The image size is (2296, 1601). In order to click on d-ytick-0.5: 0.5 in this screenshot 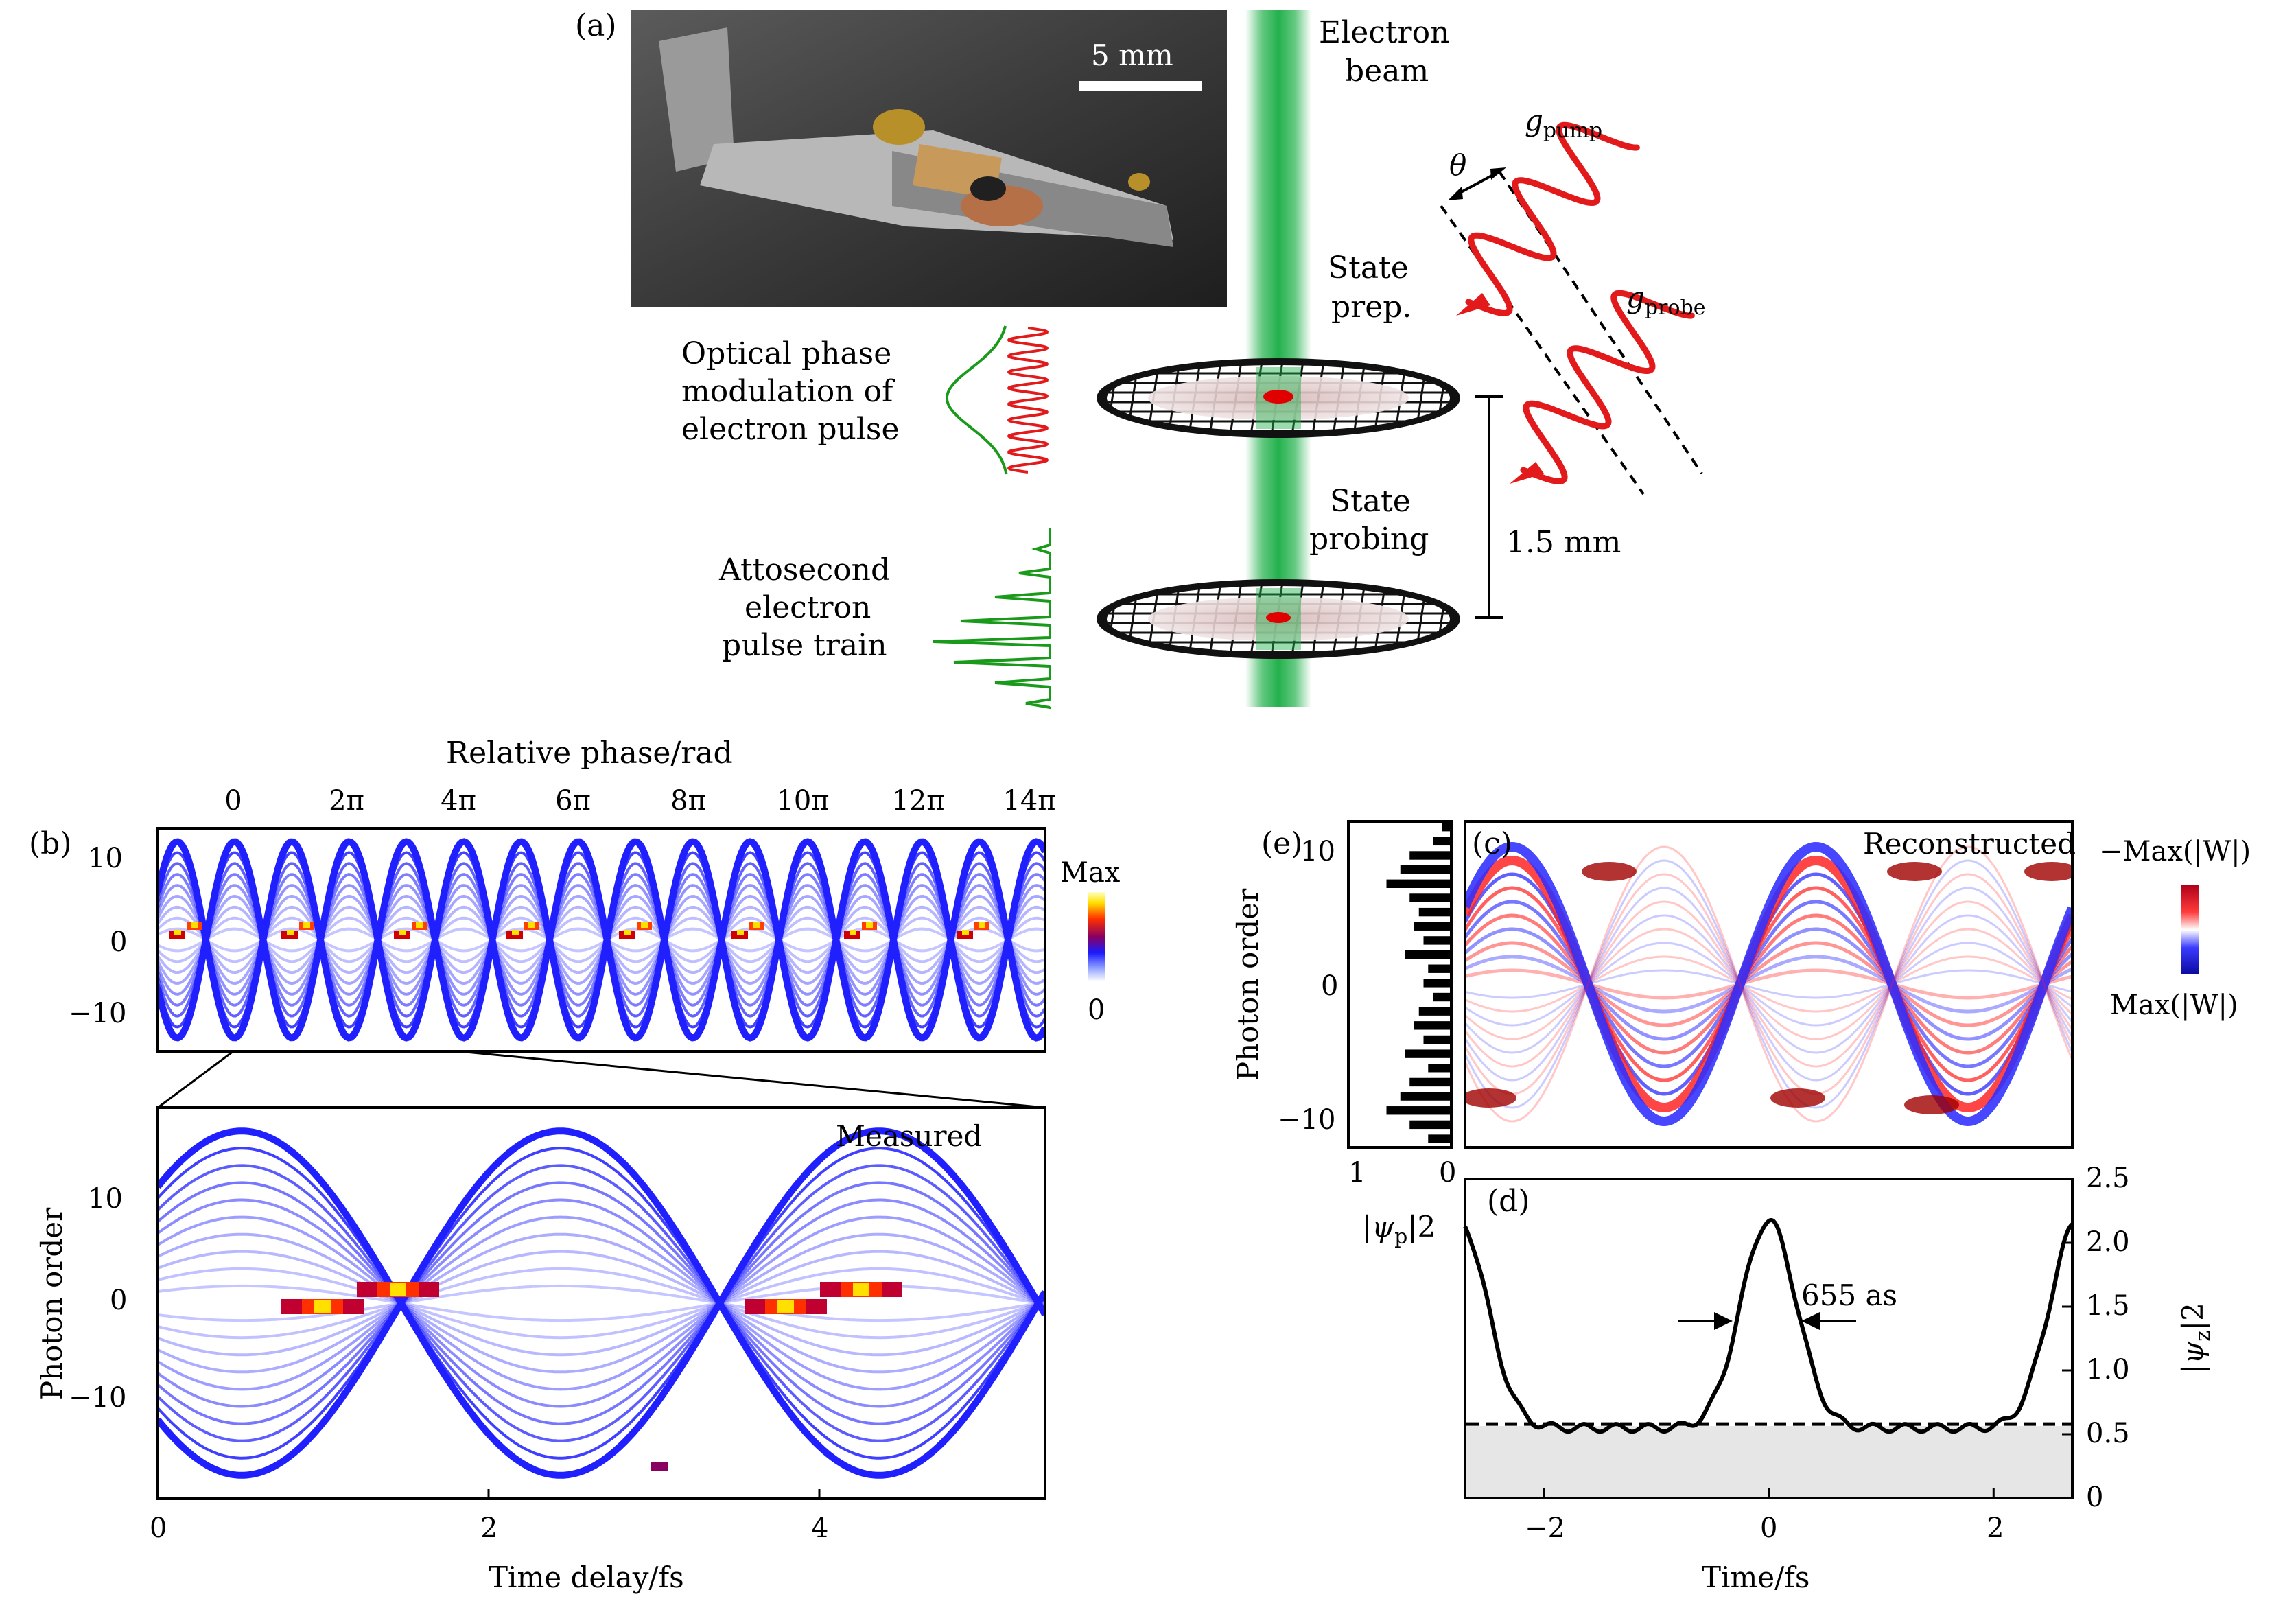, I will do `click(2108, 1433)`.